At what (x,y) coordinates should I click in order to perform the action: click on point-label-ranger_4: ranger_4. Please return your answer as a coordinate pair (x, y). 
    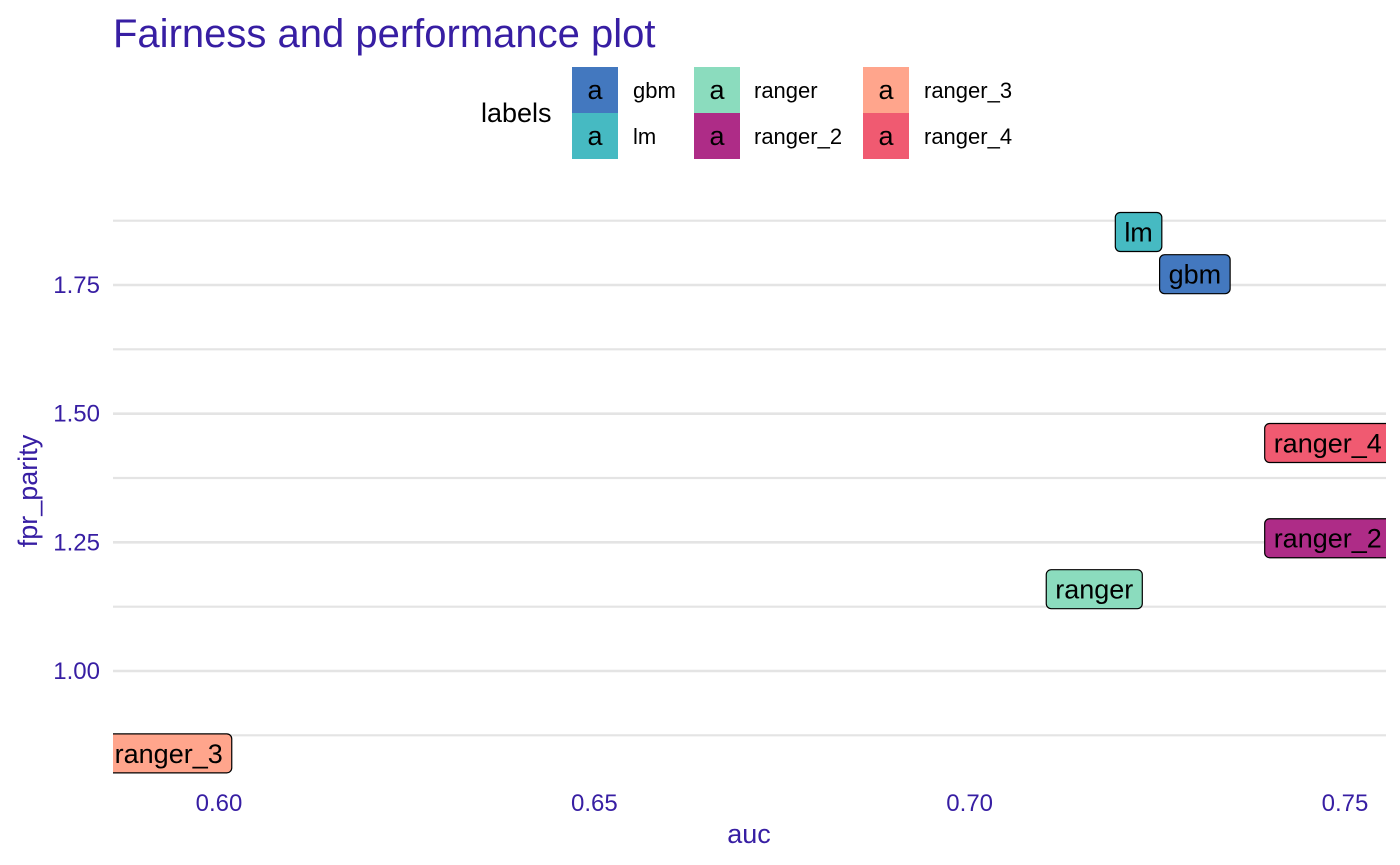
    Looking at the image, I should click on (1325, 443).